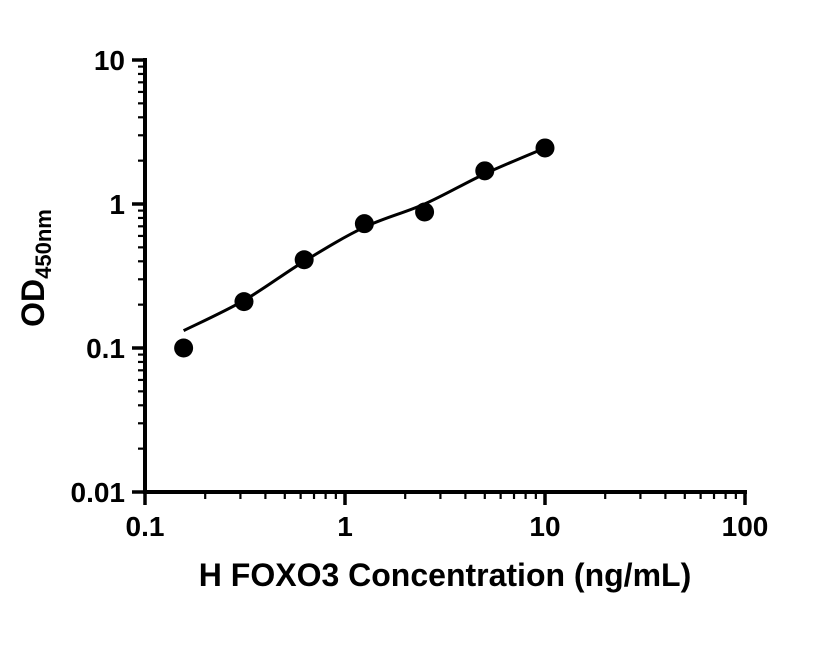 This screenshot has height=645, width=816. What do you see at coordinates (109, 60) in the screenshot?
I see `y-tick-label: 10` at bounding box center [109, 60].